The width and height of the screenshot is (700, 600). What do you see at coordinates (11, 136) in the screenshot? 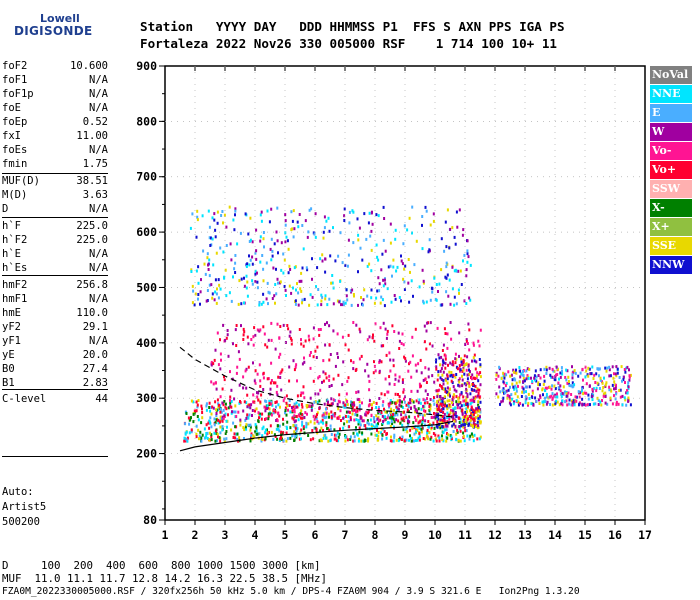
I see `param-name: fxI` at bounding box center [11, 136].